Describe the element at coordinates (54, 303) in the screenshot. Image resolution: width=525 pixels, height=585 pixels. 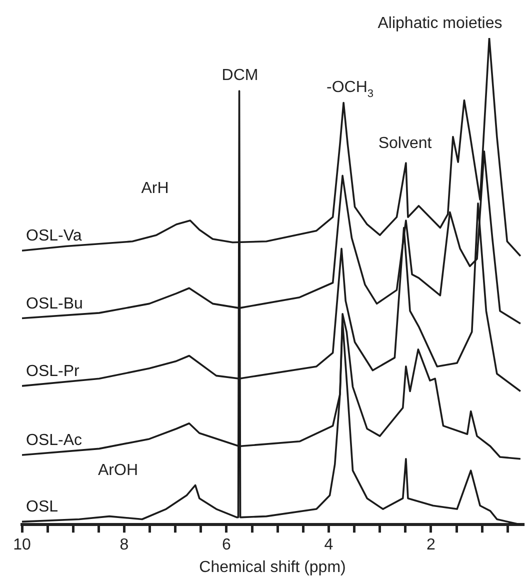
I see `series-label: OSL-Bu` at that location.